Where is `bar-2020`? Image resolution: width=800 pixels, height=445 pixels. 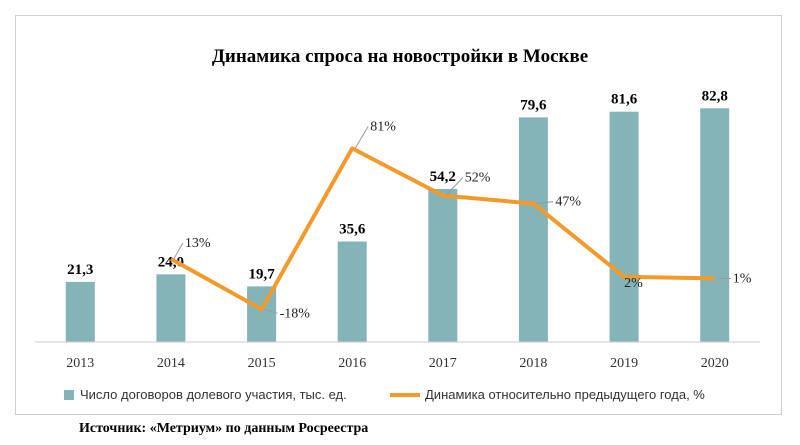 bar-2020 is located at coordinates (715, 225).